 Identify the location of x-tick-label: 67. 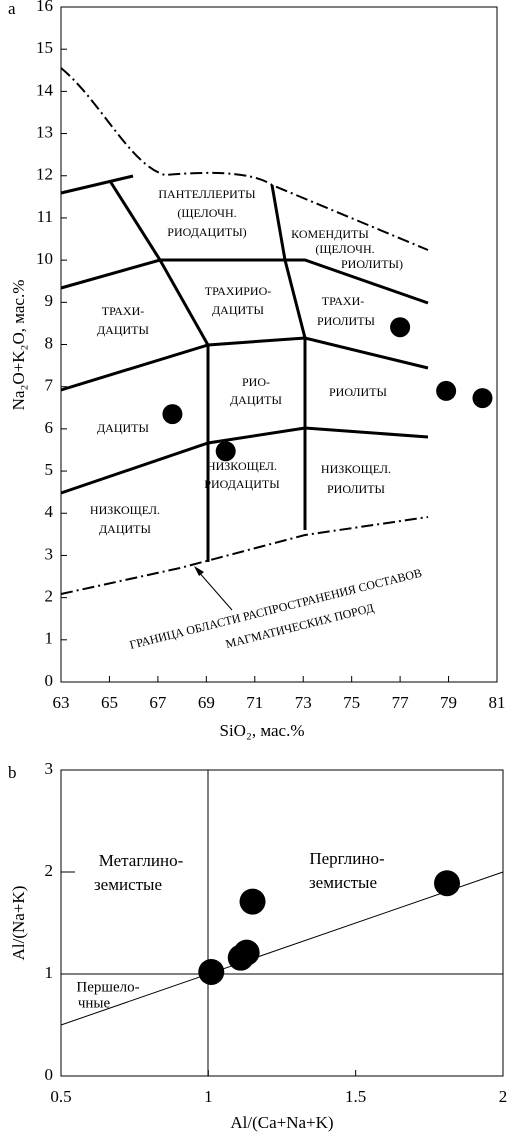
(158, 702).